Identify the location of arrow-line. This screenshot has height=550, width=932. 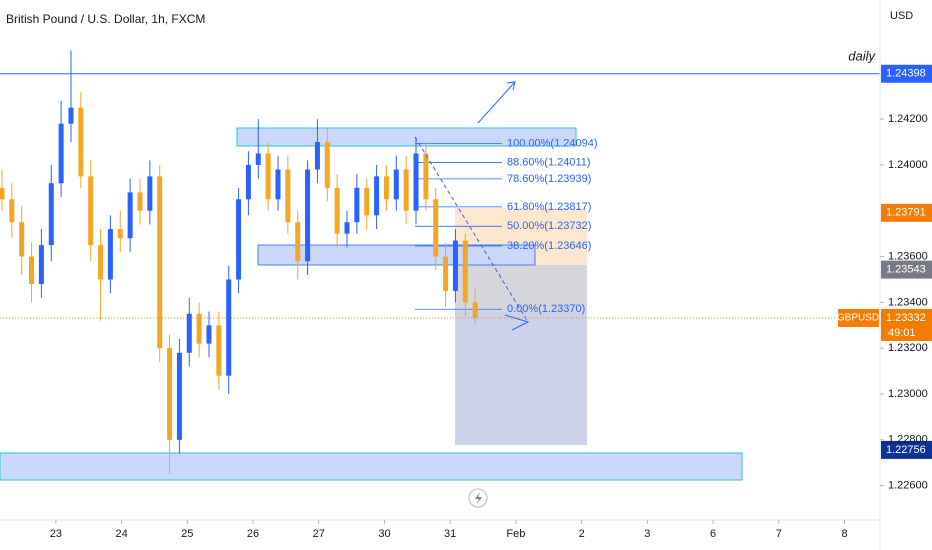
(496, 102).